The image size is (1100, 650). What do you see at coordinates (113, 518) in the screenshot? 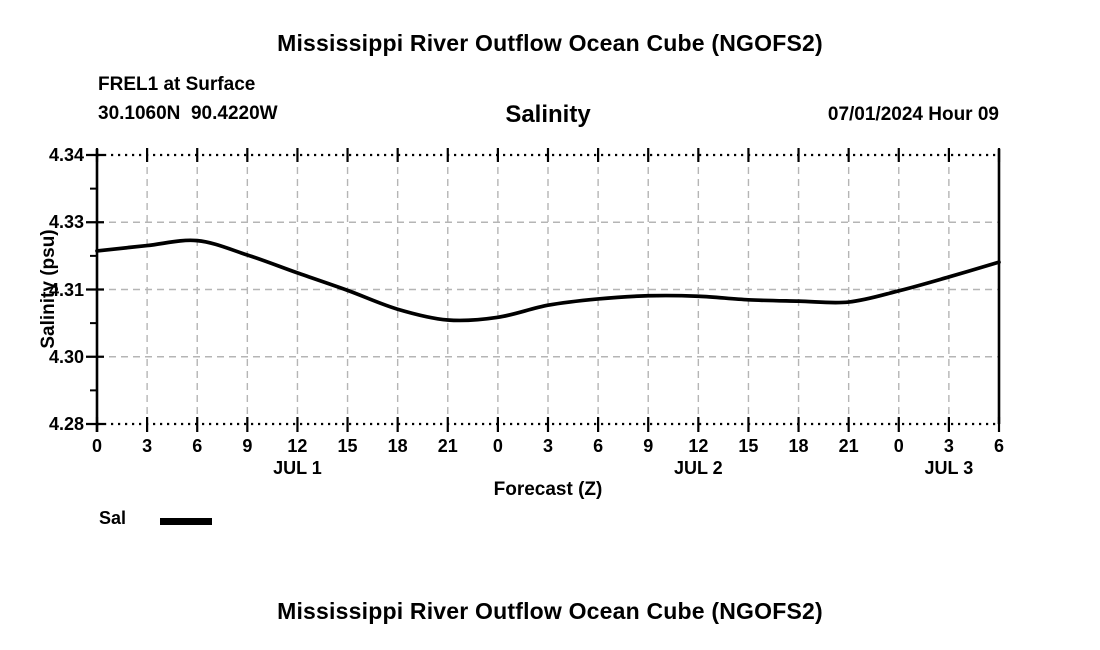
I see `legend-series-label: Sal` at bounding box center [113, 518].